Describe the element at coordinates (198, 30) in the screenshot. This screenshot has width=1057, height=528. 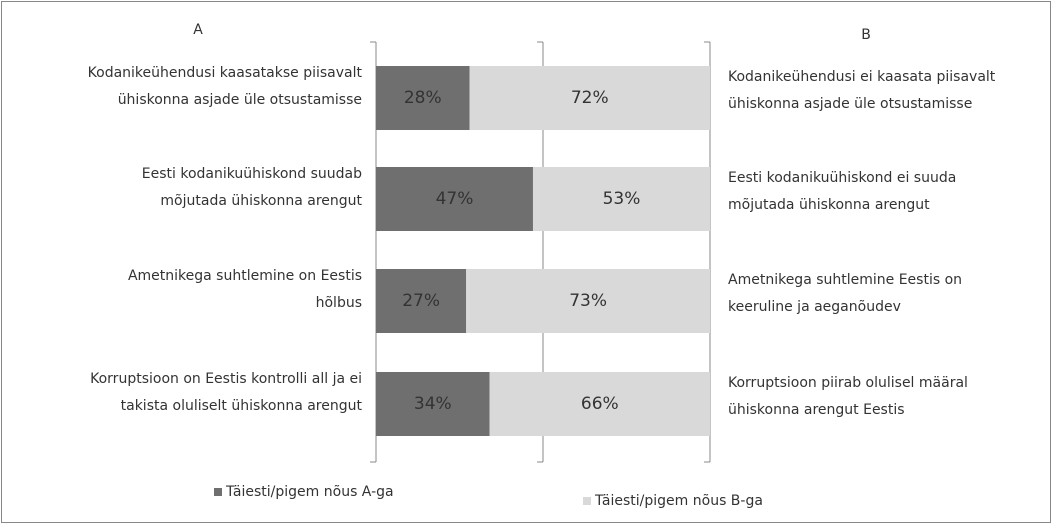
I see `header-a: A` at that location.